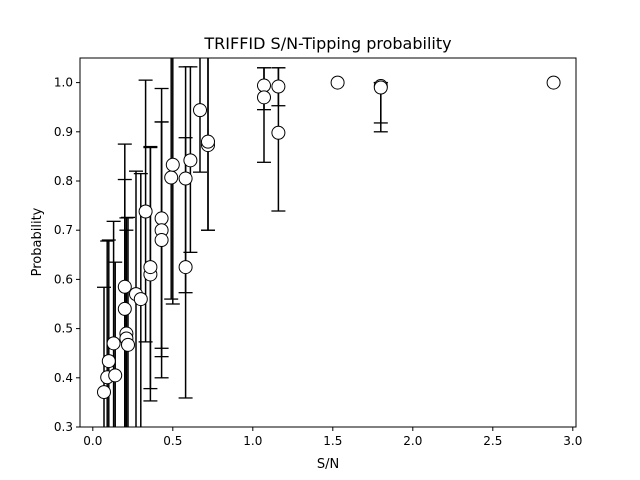 Image resolution: width=640 pixels, height=480 pixels. What do you see at coordinates (63, 230) in the screenshot?
I see `y-tick-label: 0.7` at bounding box center [63, 230].